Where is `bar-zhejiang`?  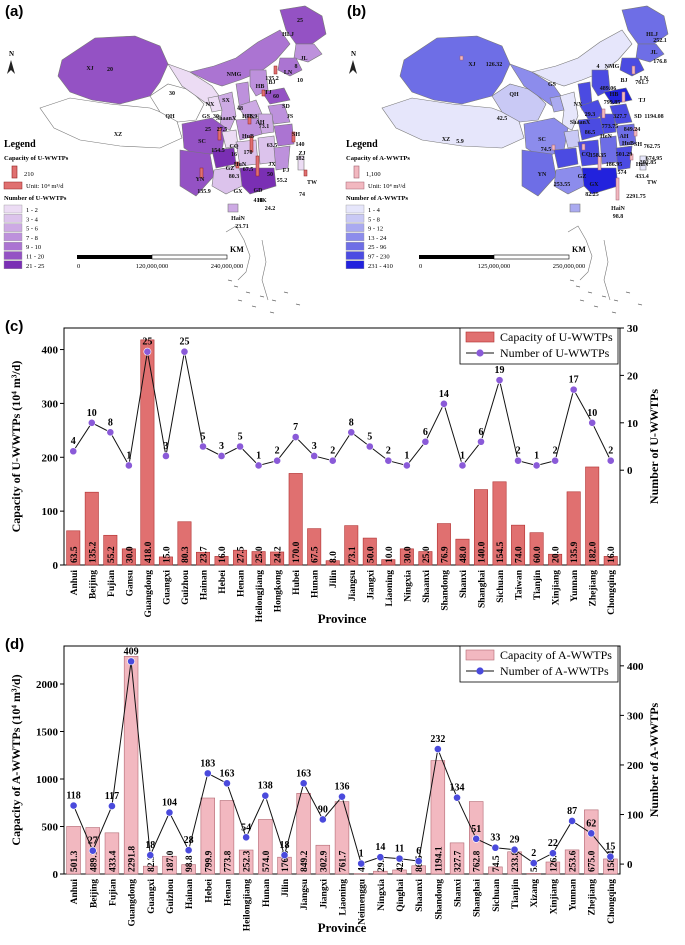 bar-zhejiang is located at coordinates (592, 516).